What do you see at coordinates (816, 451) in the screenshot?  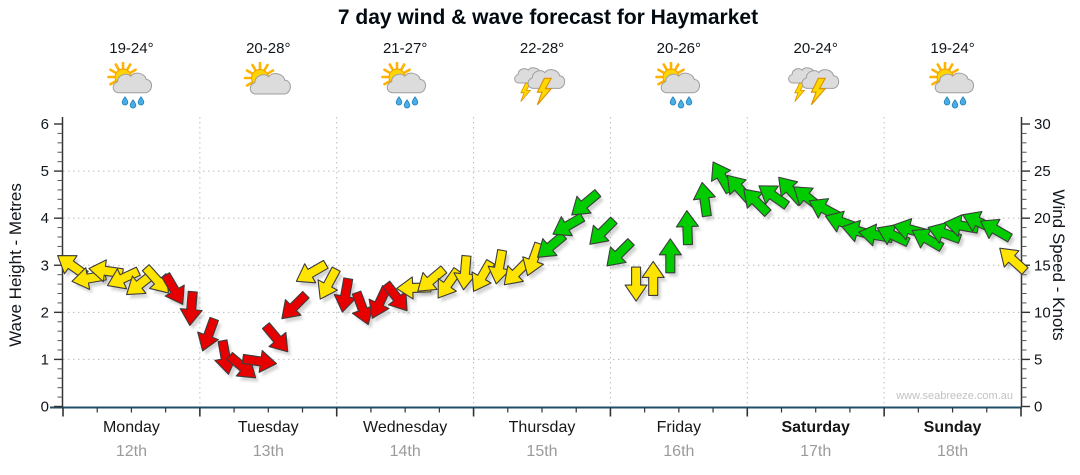 I see `date-label-saturday: 17th` at bounding box center [816, 451].